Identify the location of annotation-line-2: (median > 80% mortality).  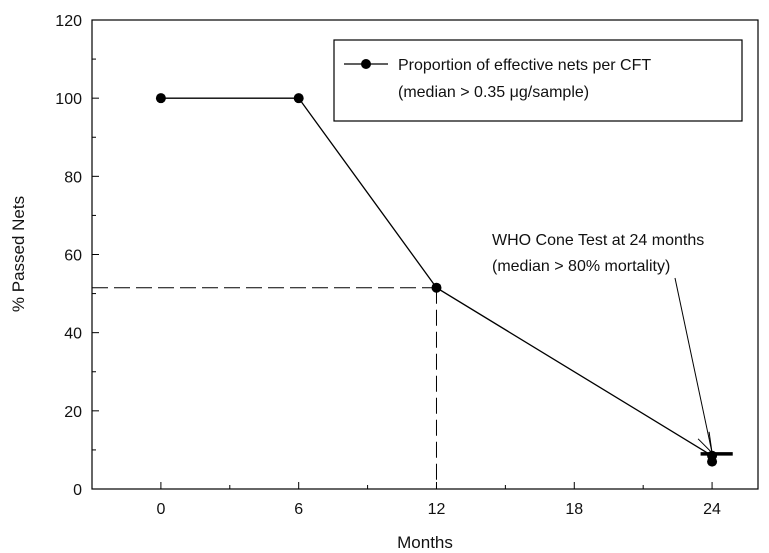
(581, 266).